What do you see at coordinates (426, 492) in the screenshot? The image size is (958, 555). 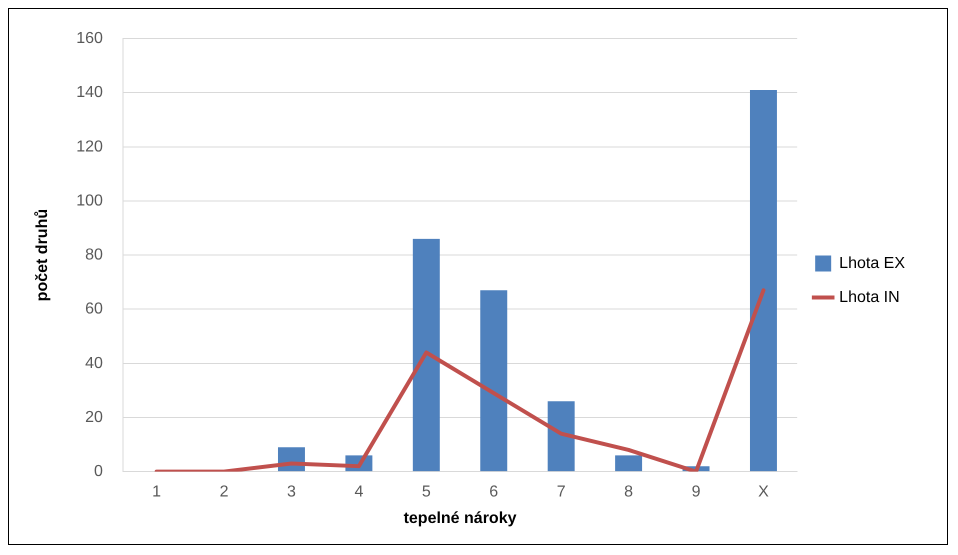 I see `x-tick-label: 5` at bounding box center [426, 492].